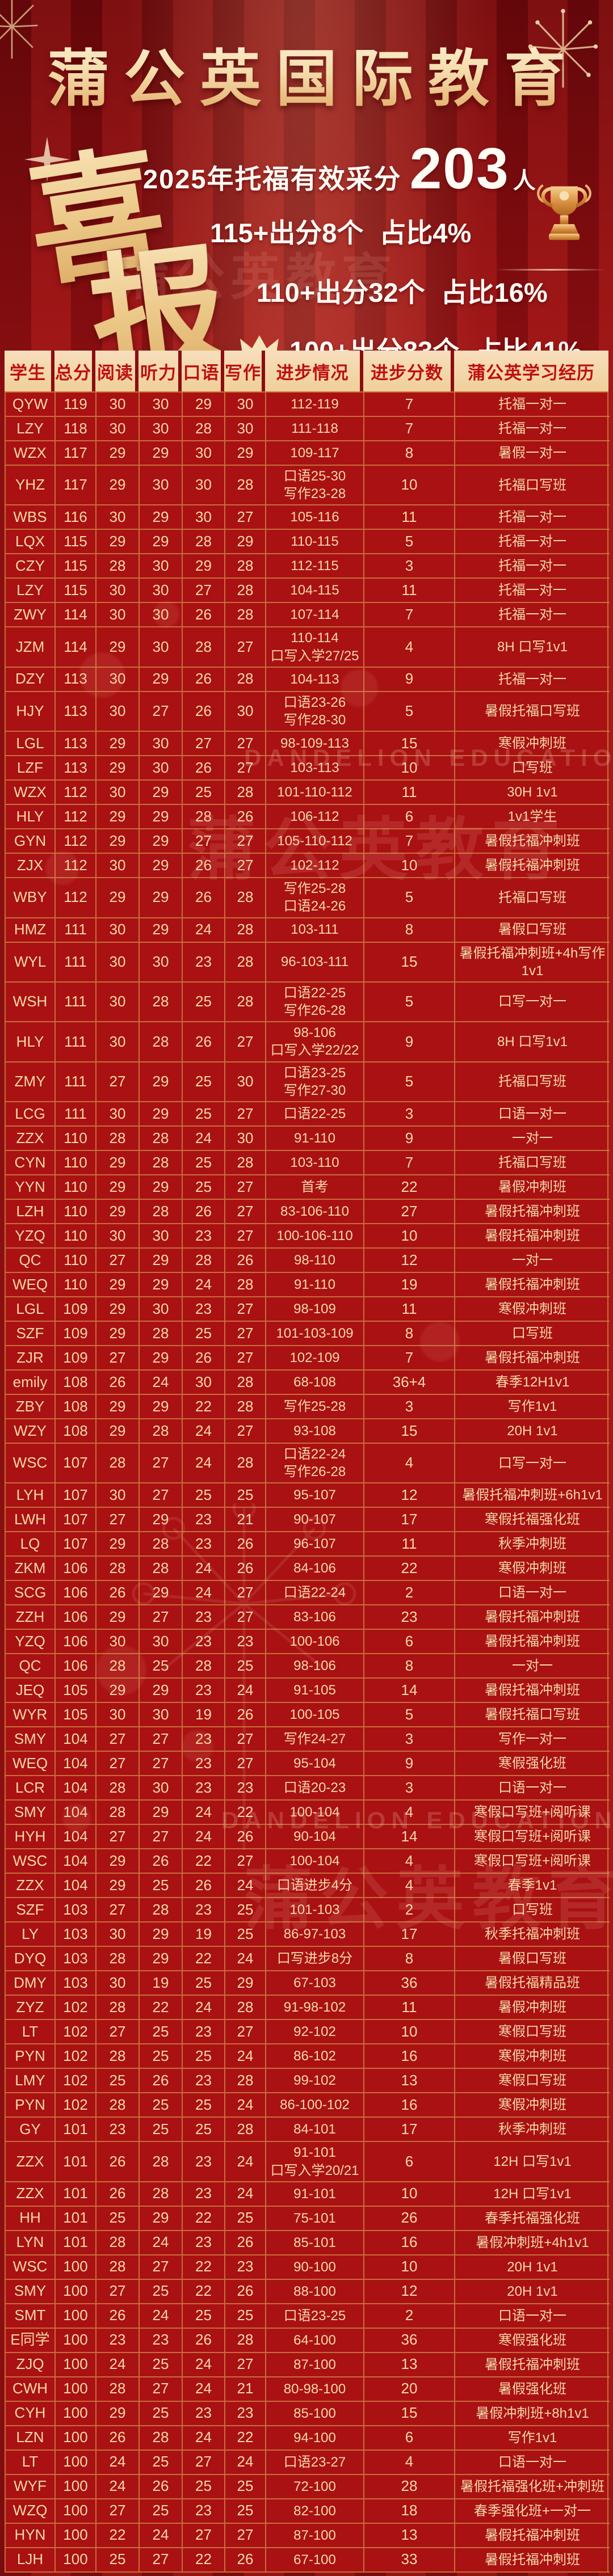  I want to click on cell-experience: 春季托福强化班, so click(532, 2219).